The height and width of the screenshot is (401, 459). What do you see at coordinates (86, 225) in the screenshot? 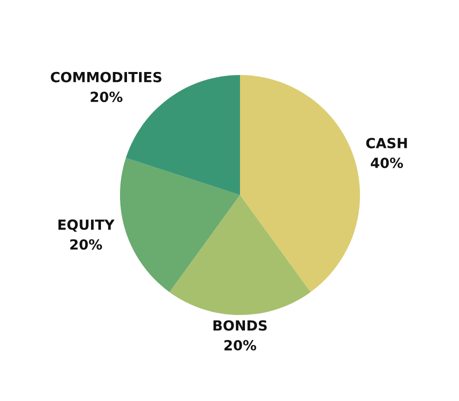
I see `slice-label: EQUITY` at bounding box center [86, 225].